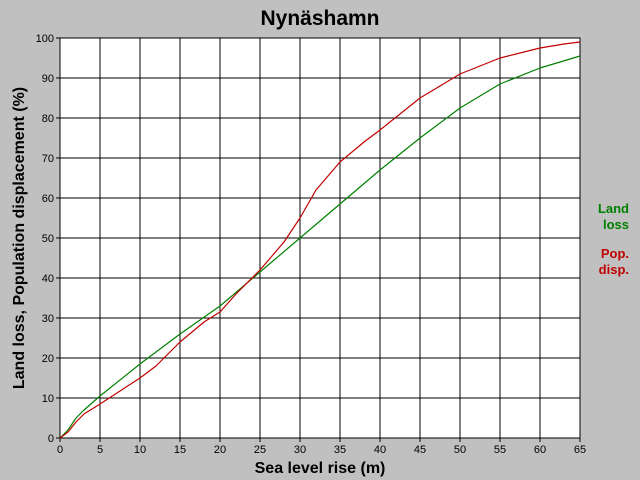 Image resolution: width=640 pixels, height=480 pixels. I want to click on x-tick-label: 10, so click(140, 450).